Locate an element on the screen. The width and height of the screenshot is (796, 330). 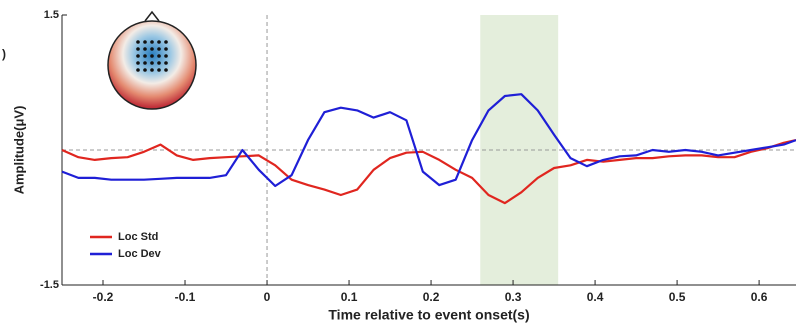
x-tick-label: 0.2 is located at coordinates (431, 297).